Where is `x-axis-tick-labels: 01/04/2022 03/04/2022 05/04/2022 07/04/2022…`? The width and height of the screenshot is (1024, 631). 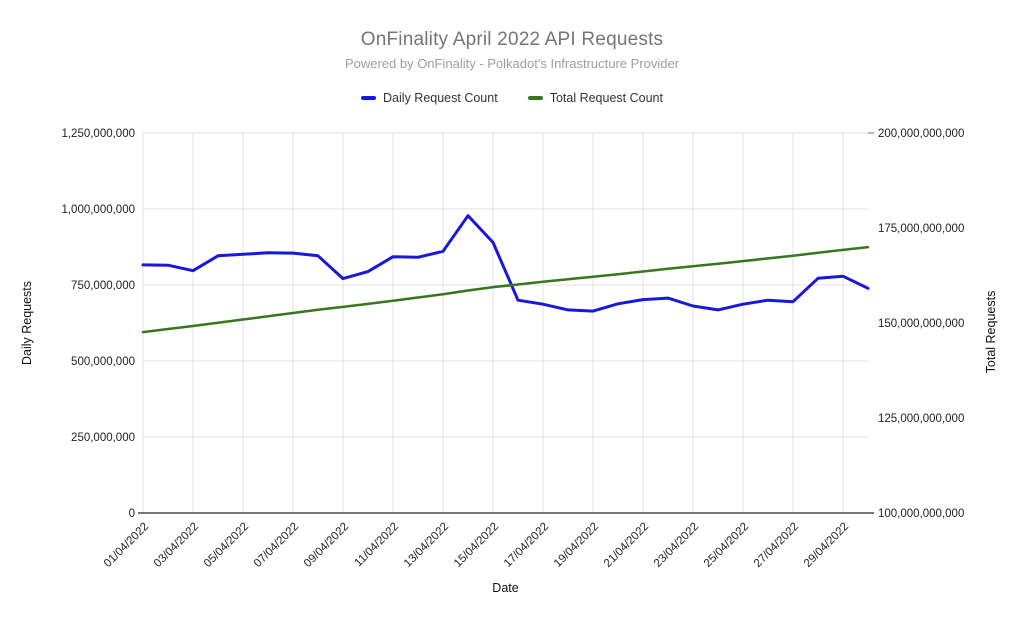 x-axis-tick-labels: 01/04/2022 03/04/2022 05/04/2022 07/04/2022… is located at coordinates (476, 545).